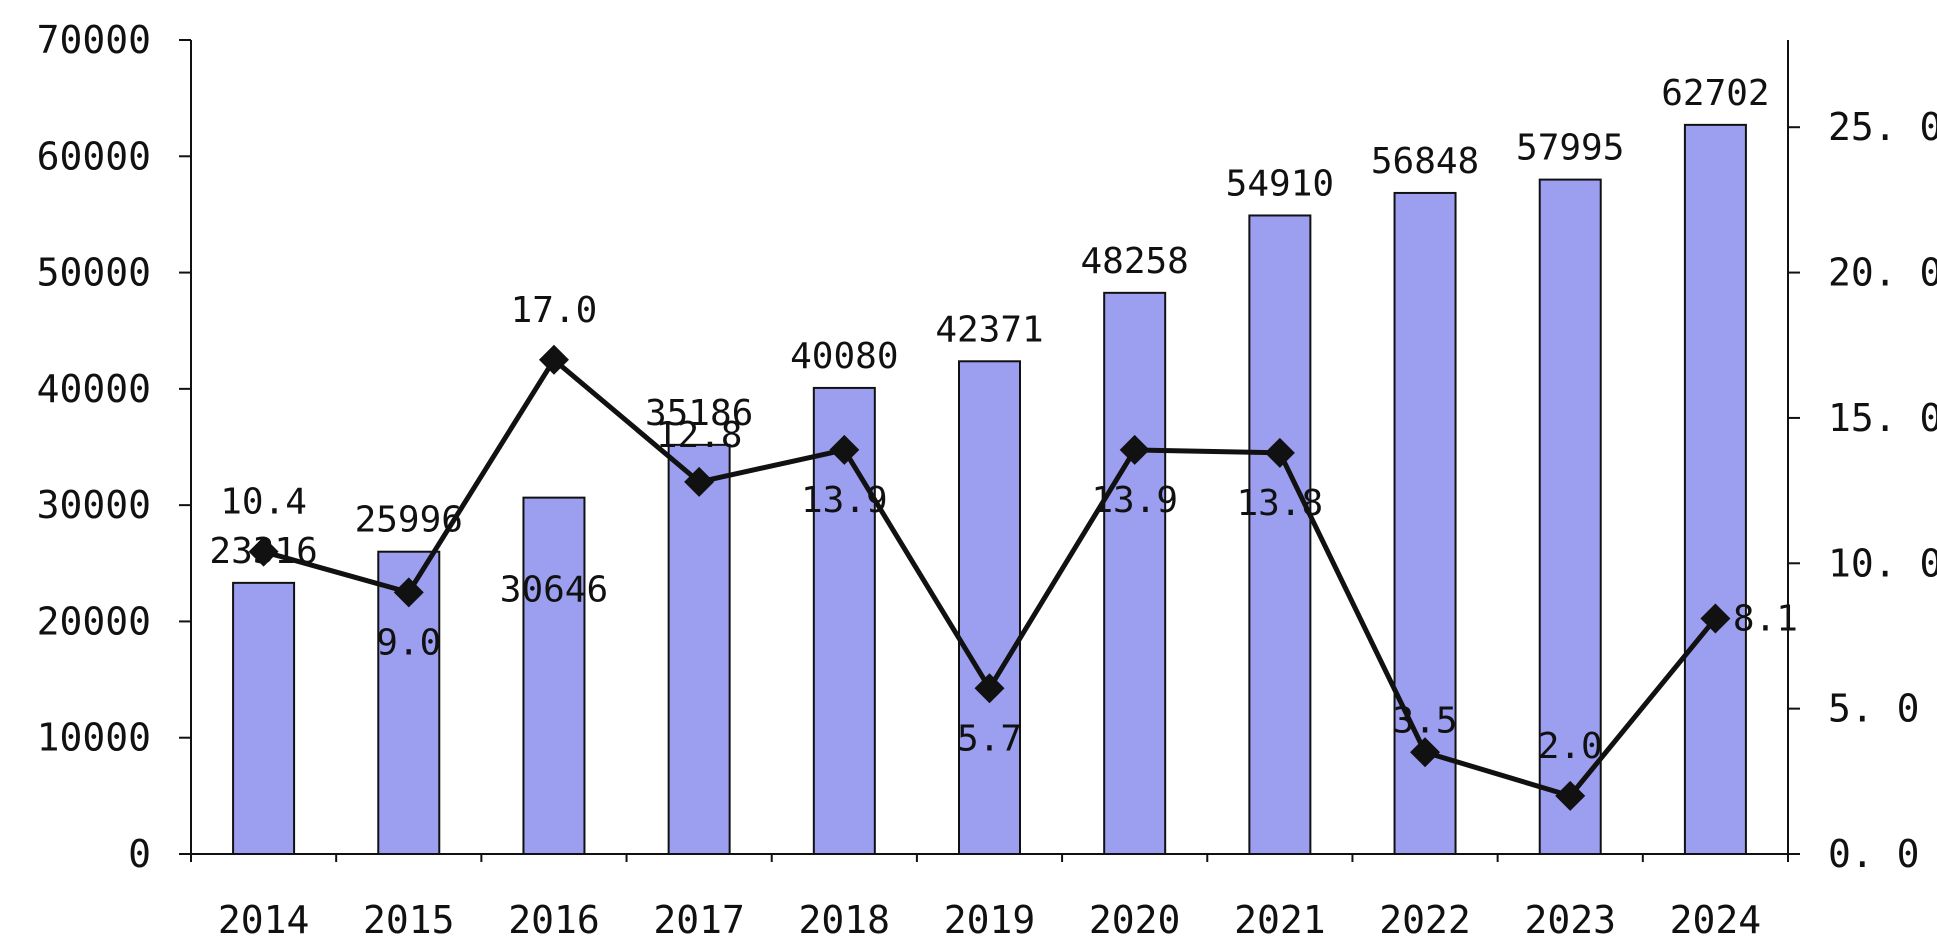 Image resolution: width=1937 pixels, height=948 pixels. I want to click on x-tick-label: 2023, so click(1570, 920).